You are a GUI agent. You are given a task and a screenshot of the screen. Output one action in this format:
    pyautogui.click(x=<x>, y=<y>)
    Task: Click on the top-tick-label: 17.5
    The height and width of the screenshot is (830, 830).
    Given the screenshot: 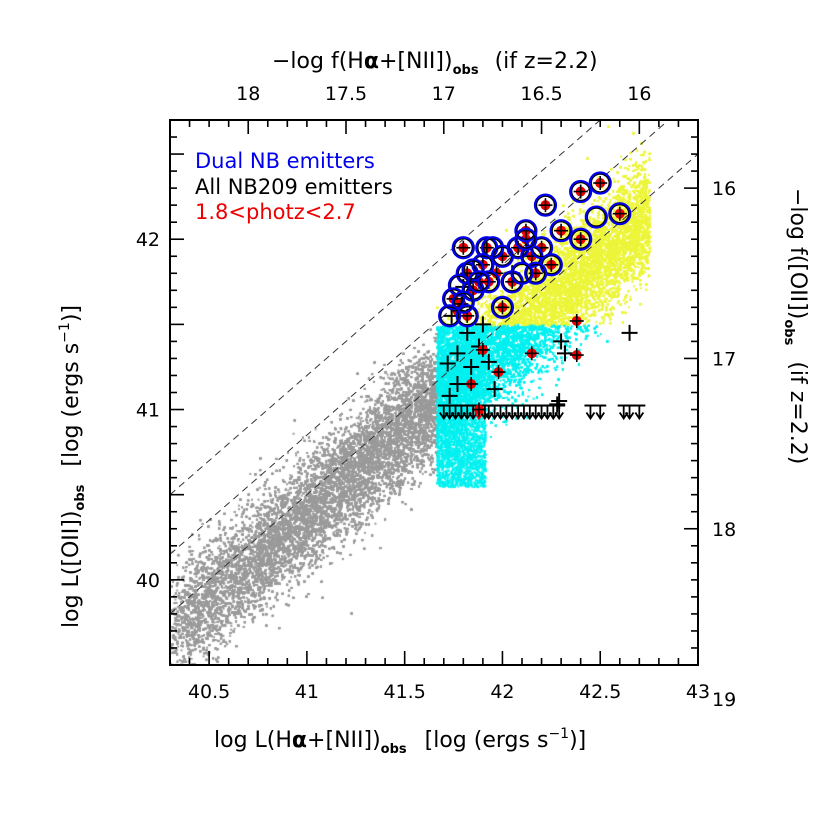 What is the action you would take?
    pyautogui.click(x=346, y=94)
    